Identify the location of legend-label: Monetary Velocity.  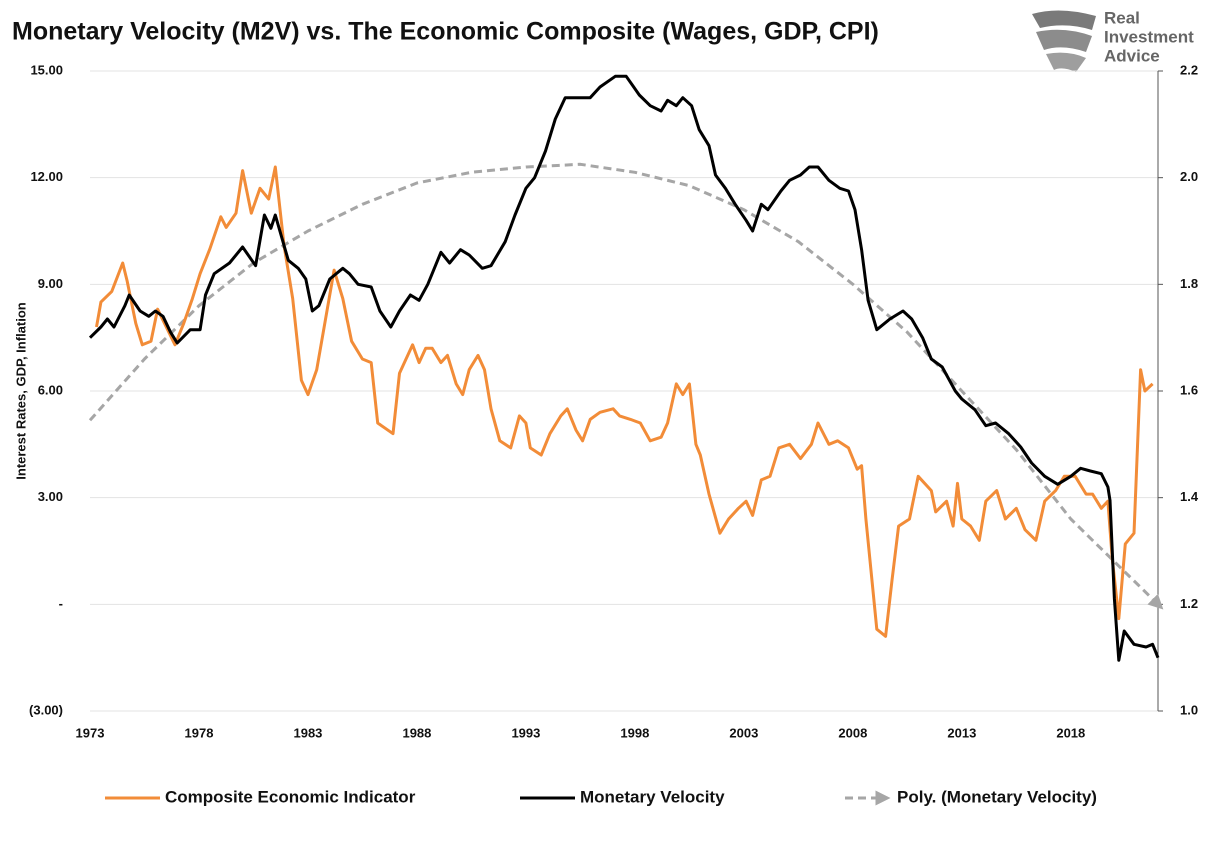
(652, 796).